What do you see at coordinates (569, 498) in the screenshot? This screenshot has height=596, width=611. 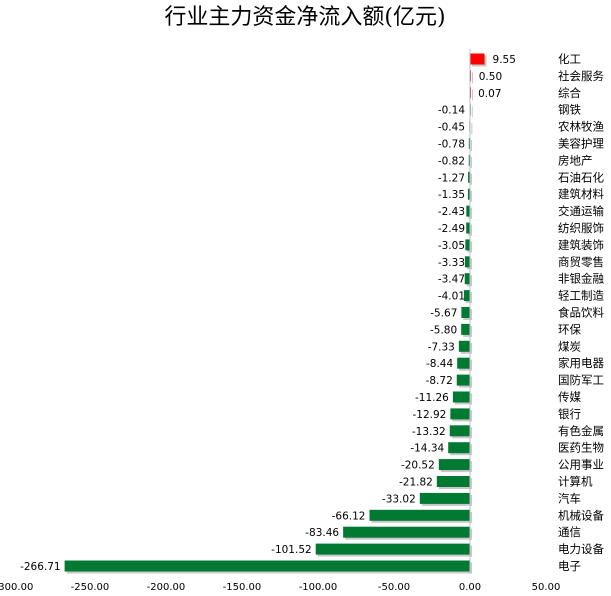 I see `category-label: 汽车` at bounding box center [569, 498].